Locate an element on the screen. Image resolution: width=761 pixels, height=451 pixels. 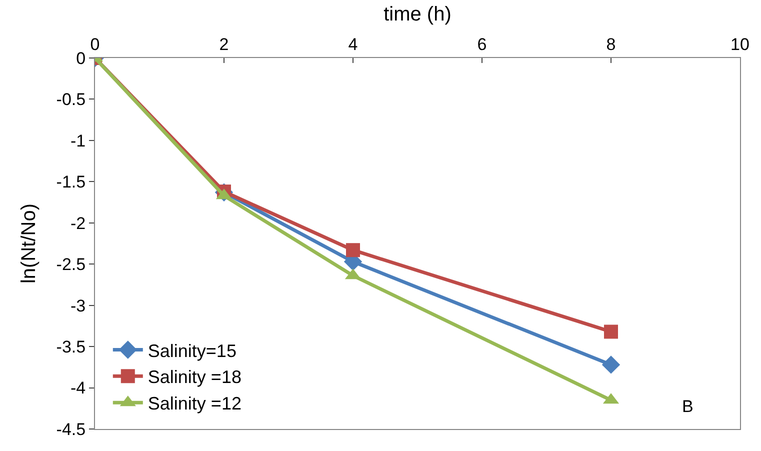
y-tick-label: -4.5 is located at coordinates (71, 429).